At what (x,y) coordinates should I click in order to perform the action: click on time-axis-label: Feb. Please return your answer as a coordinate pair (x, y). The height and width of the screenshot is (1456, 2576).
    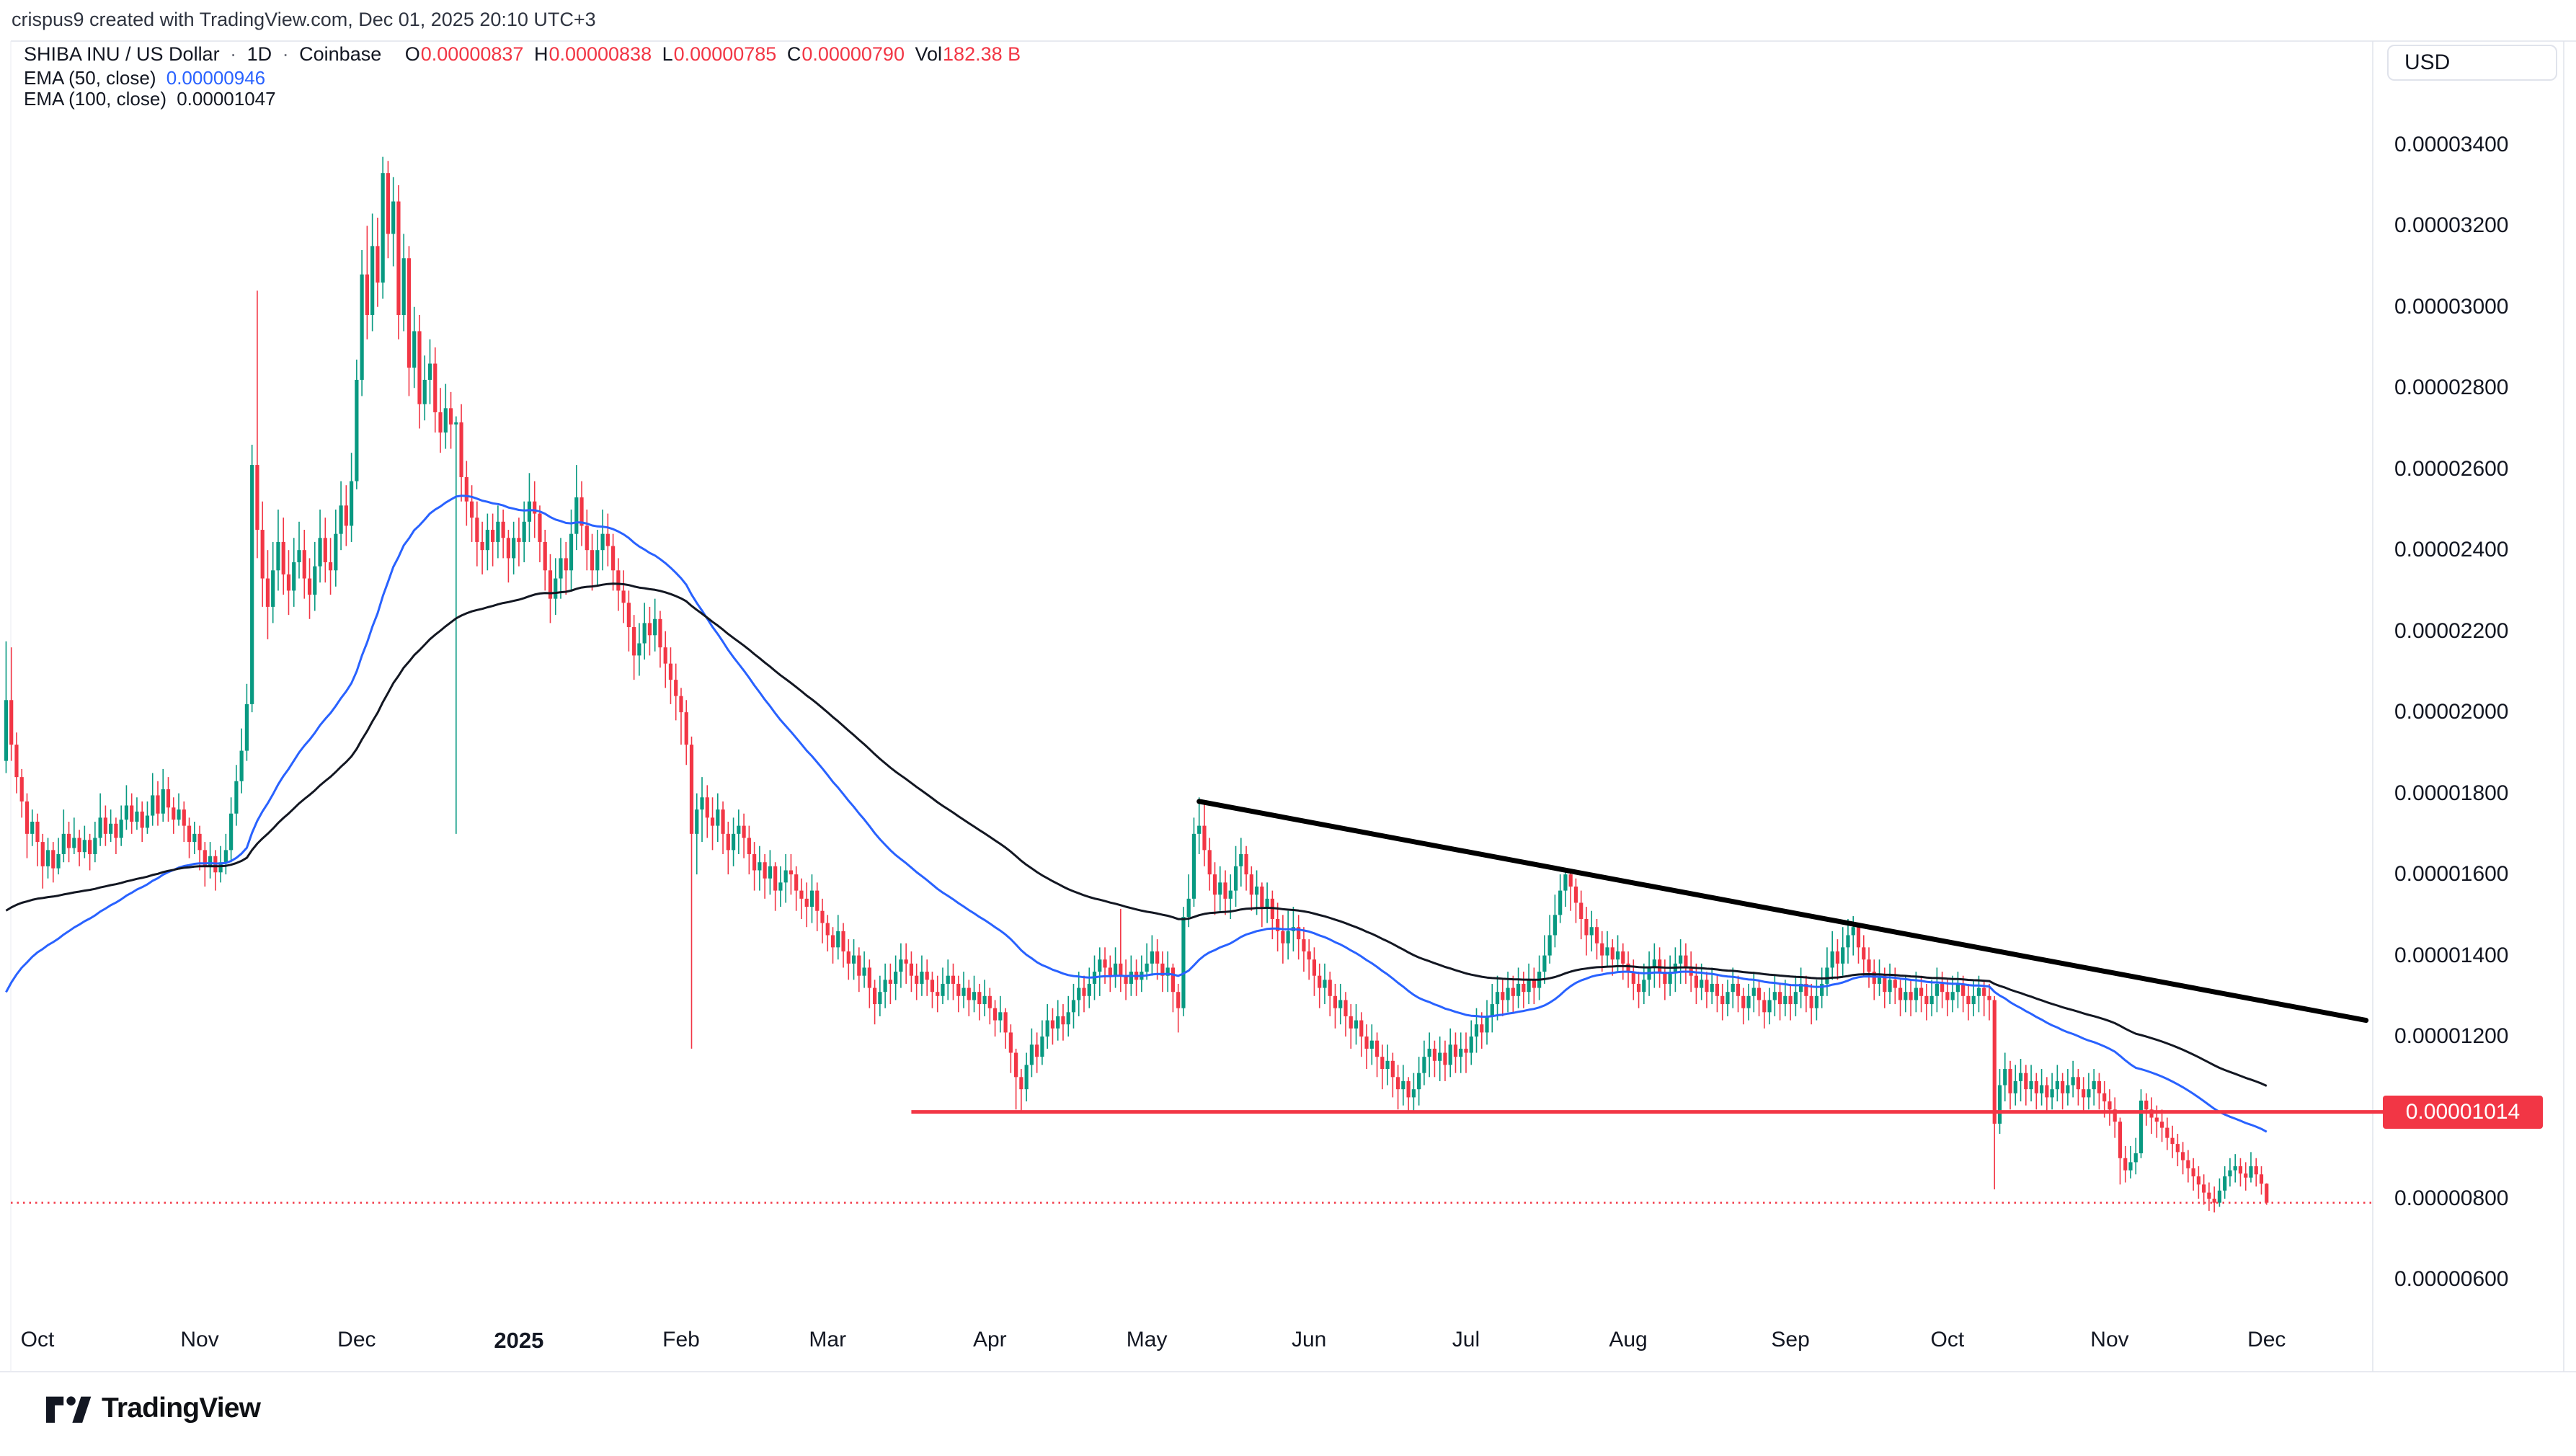
    Looking at the image, I should click on (681, 1339).